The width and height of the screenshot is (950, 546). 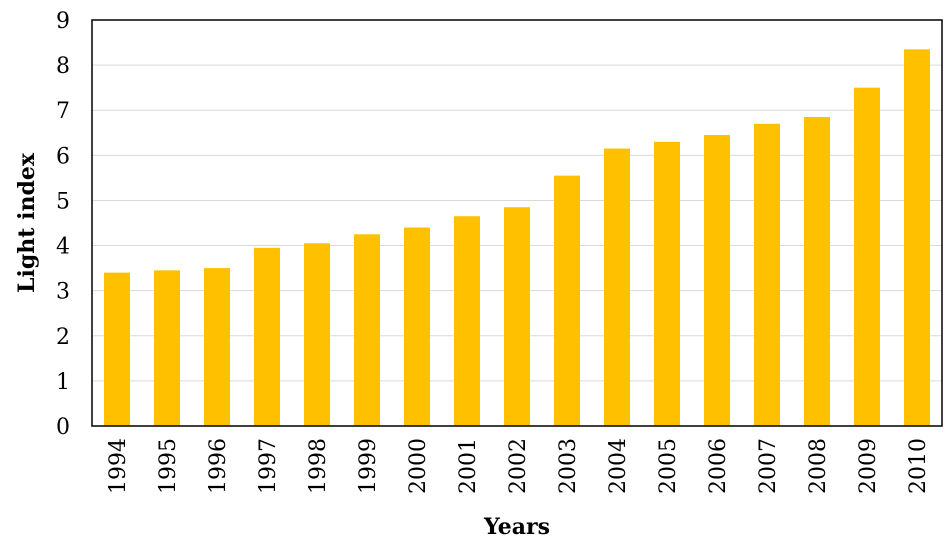 I want to click on bar-2003, so click(x=567, y=300).